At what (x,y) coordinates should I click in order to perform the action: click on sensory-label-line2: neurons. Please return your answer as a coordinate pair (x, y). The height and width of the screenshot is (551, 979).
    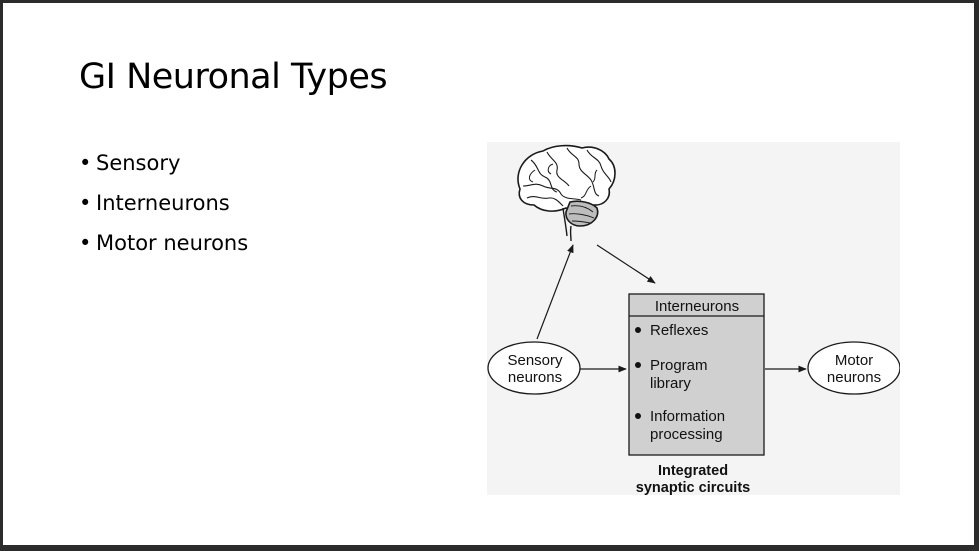
    Looking at the image, I should click on (535, 377).